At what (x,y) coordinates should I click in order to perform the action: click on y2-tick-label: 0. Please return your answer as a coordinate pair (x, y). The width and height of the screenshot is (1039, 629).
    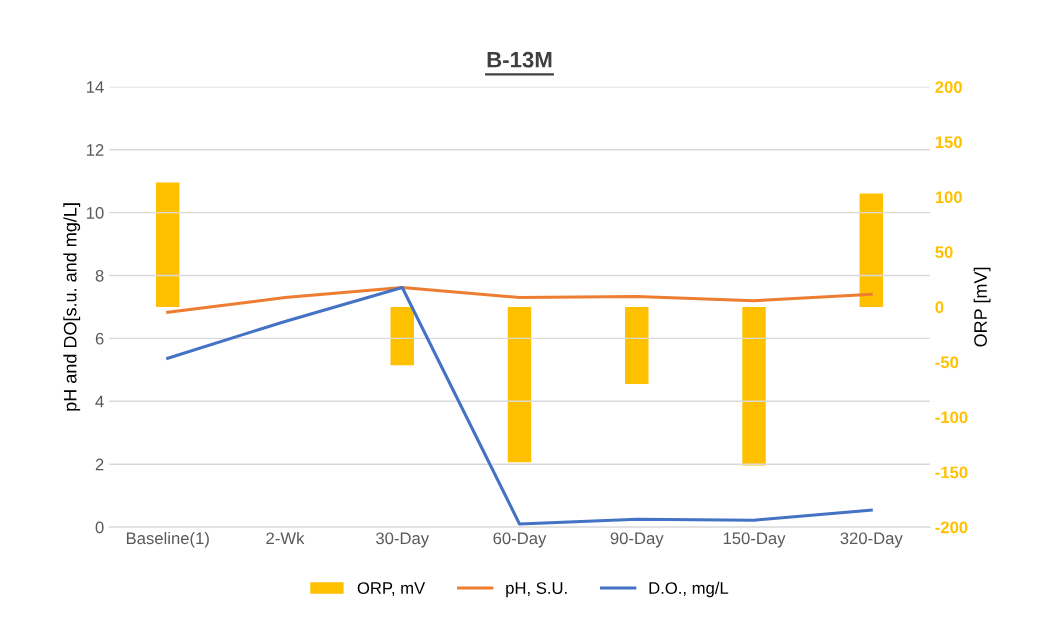
    Looking at the image, I should click on (939, 307).